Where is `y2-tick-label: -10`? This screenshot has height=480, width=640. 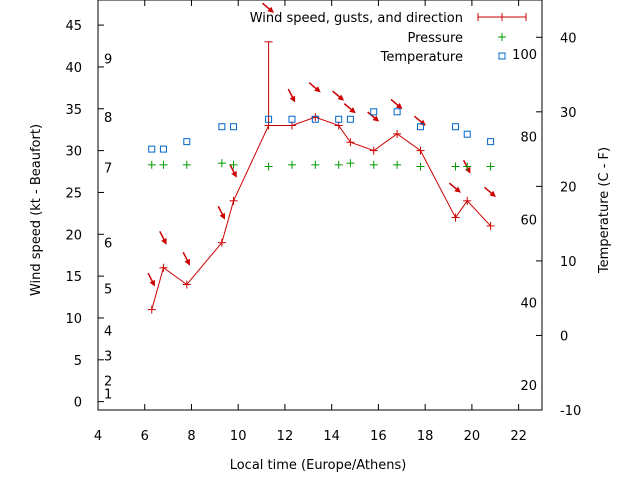 y2-tick-label: -10 is located at coordinates (570, 411).